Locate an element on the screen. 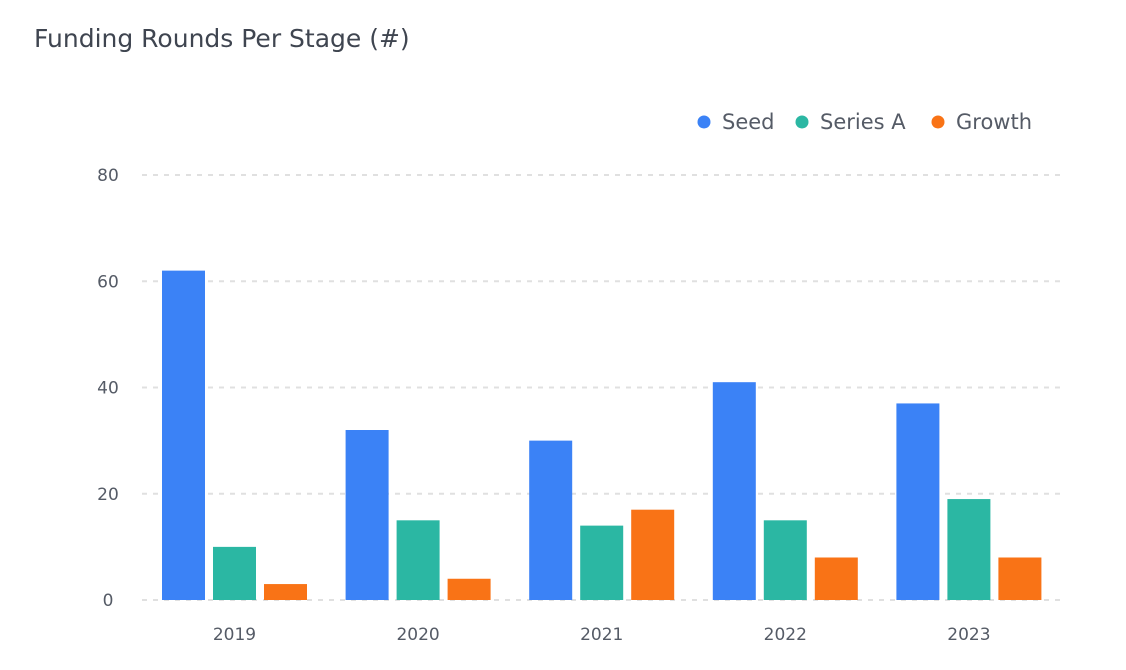 The width and height of the screenshot is (1126, 670). chart-title: Funding Rounds Per Stage (#) is located at coordinates (222, 38).